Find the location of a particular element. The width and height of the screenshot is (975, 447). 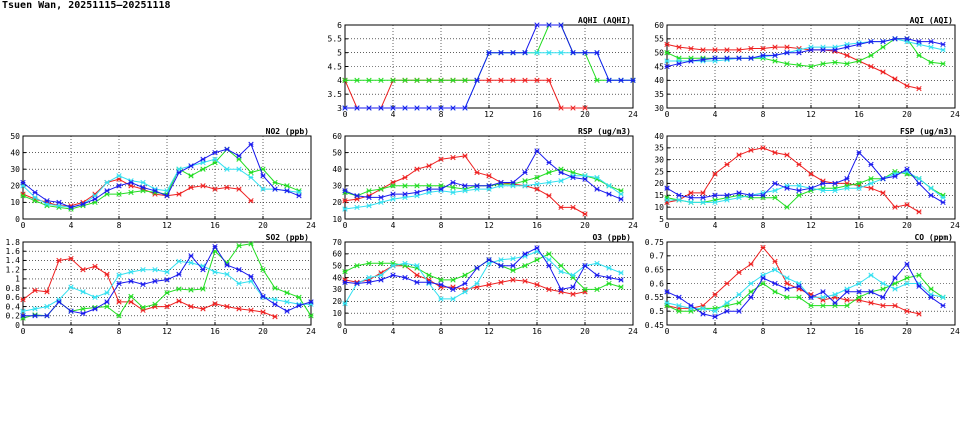

series-line-blue is located at coordinates (161, 175).